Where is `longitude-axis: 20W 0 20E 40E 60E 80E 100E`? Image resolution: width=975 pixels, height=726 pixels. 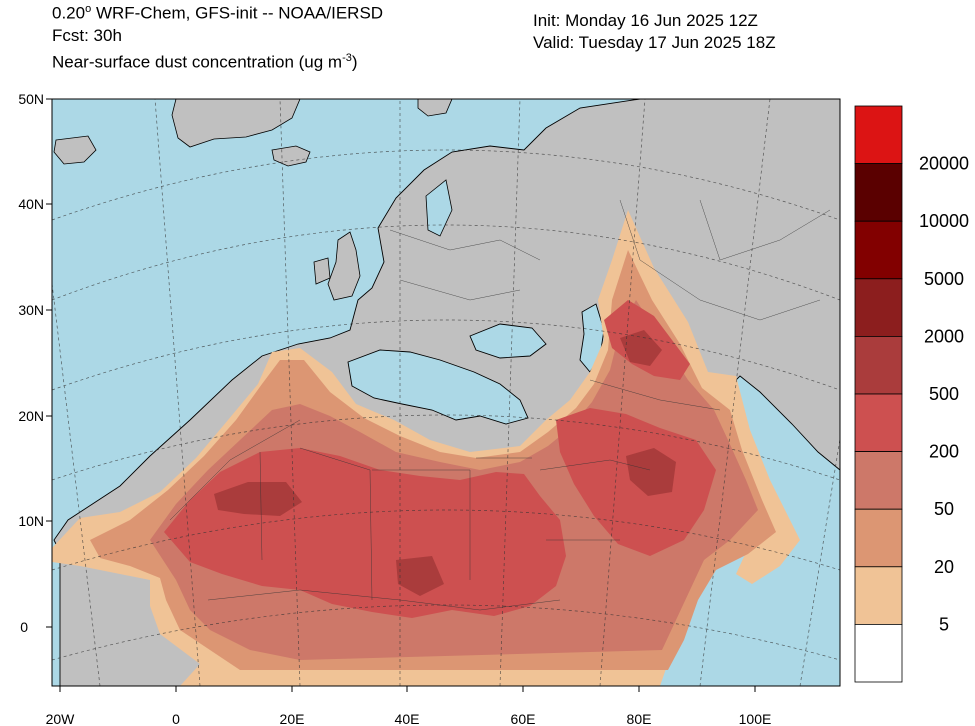
longitude-axis: 20W 0 20E 40E 60E 80E 100E is located at coordinates (409, 706).